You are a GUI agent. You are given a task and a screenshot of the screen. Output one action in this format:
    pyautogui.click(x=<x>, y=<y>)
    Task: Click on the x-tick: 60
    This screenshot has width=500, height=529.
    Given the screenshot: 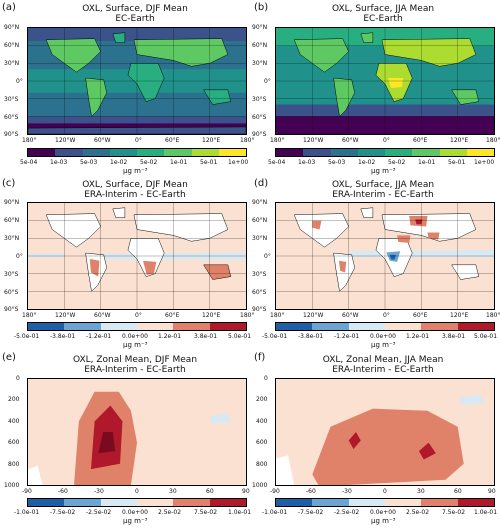 What is the action you would take?
    pyautogui.click(x=210, y=491)
    